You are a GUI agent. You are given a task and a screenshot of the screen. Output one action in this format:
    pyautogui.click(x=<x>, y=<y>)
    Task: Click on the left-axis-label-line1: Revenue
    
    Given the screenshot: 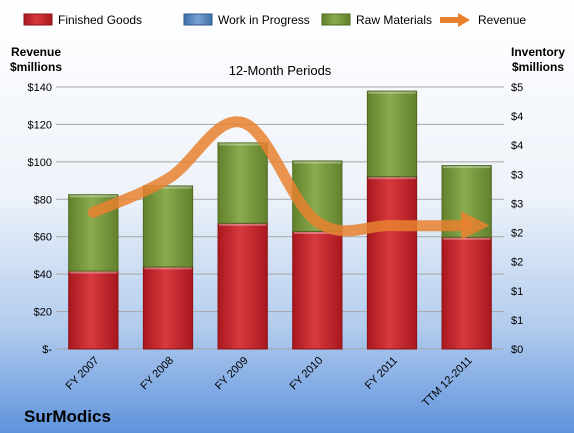 What is the action you would take?
    pyautogui.click(x=36, y=52)
    